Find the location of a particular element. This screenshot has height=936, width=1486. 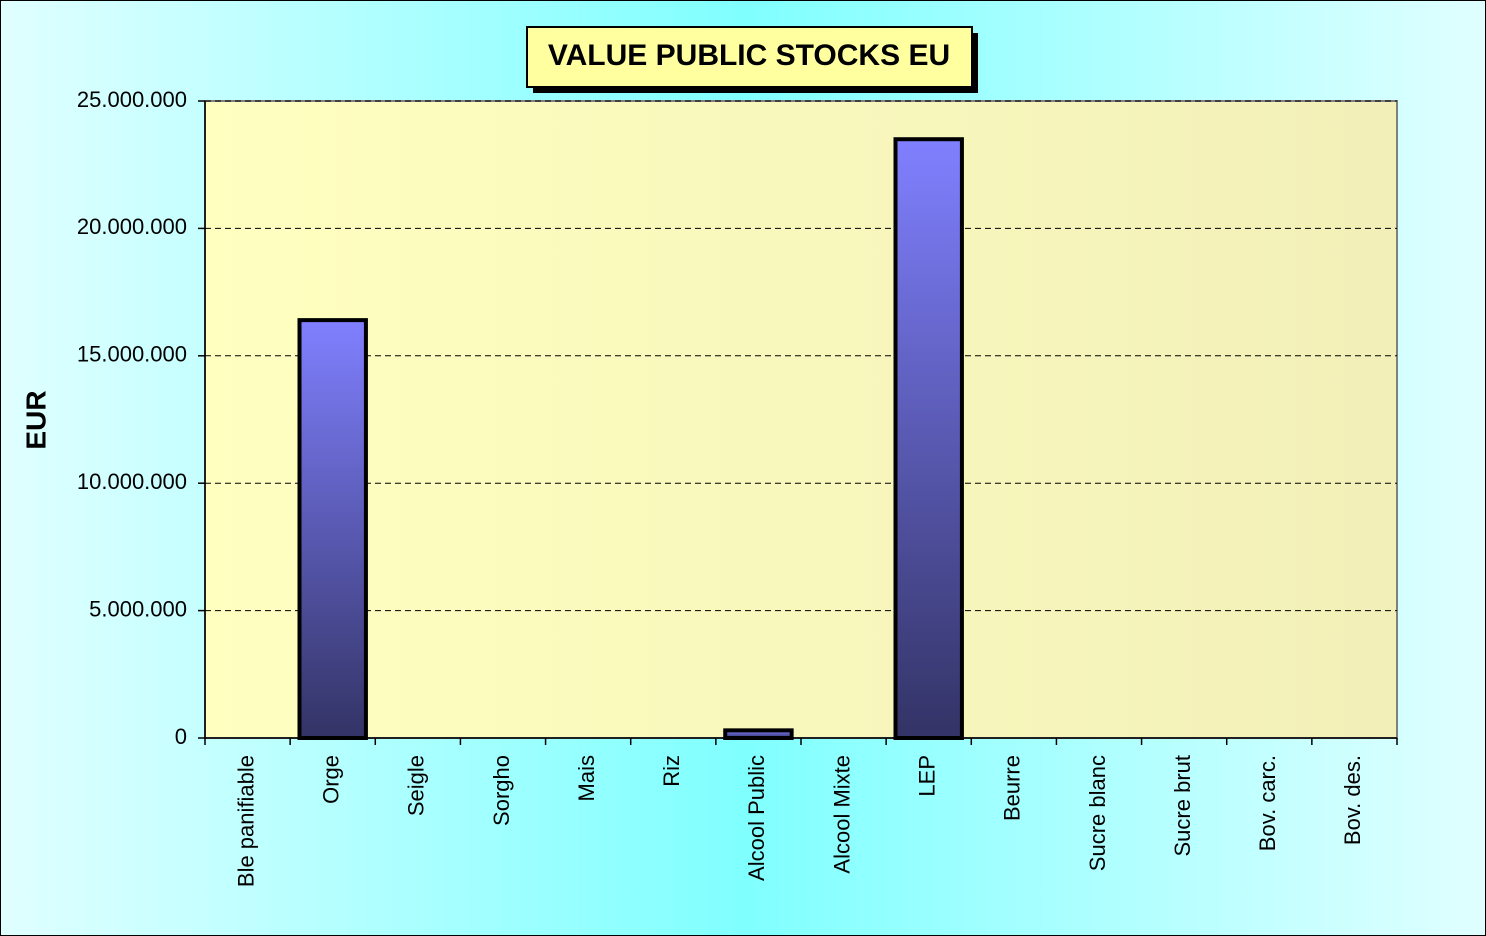

x-tick-label: Mais is located at coordinates (586, 778).